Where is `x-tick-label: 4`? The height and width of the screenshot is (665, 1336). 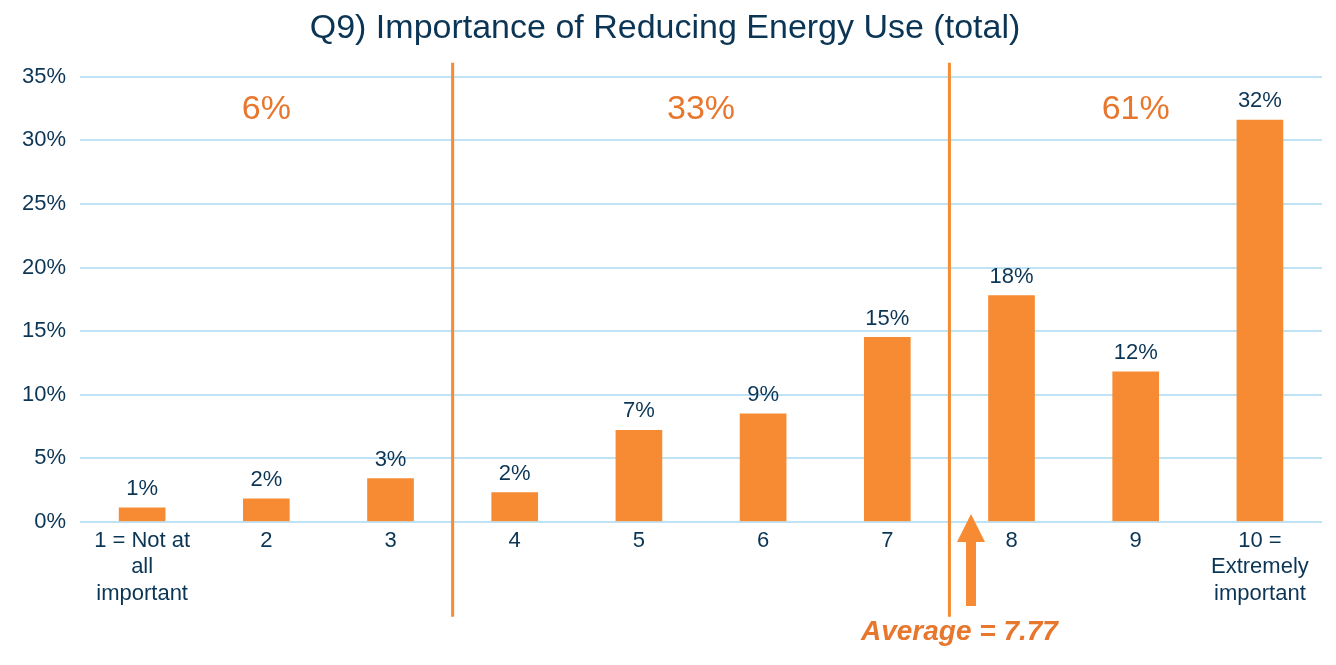
x-tick-label: 4 is located at coordinates (514, 540).